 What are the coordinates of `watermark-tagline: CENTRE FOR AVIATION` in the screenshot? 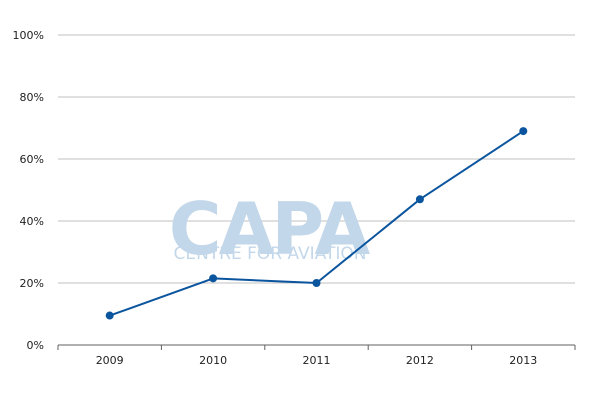 It's located at (269, 254).